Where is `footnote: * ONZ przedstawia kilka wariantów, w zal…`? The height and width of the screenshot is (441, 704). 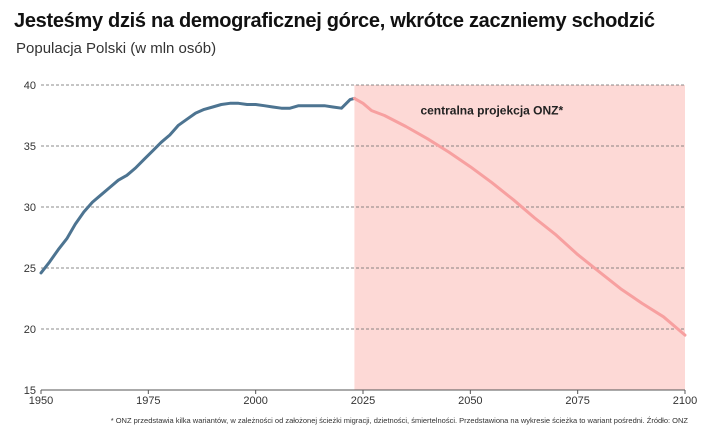 footnote: * ONZ przedstawia kilka wariantów, w zal… is located at coordinates (399, 420).